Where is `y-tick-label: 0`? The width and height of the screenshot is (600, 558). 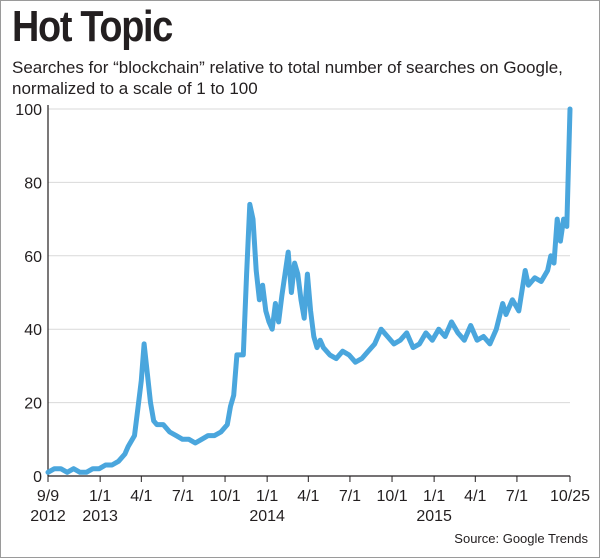
y-tick-label: 0 is located at coordinates (37, 477).